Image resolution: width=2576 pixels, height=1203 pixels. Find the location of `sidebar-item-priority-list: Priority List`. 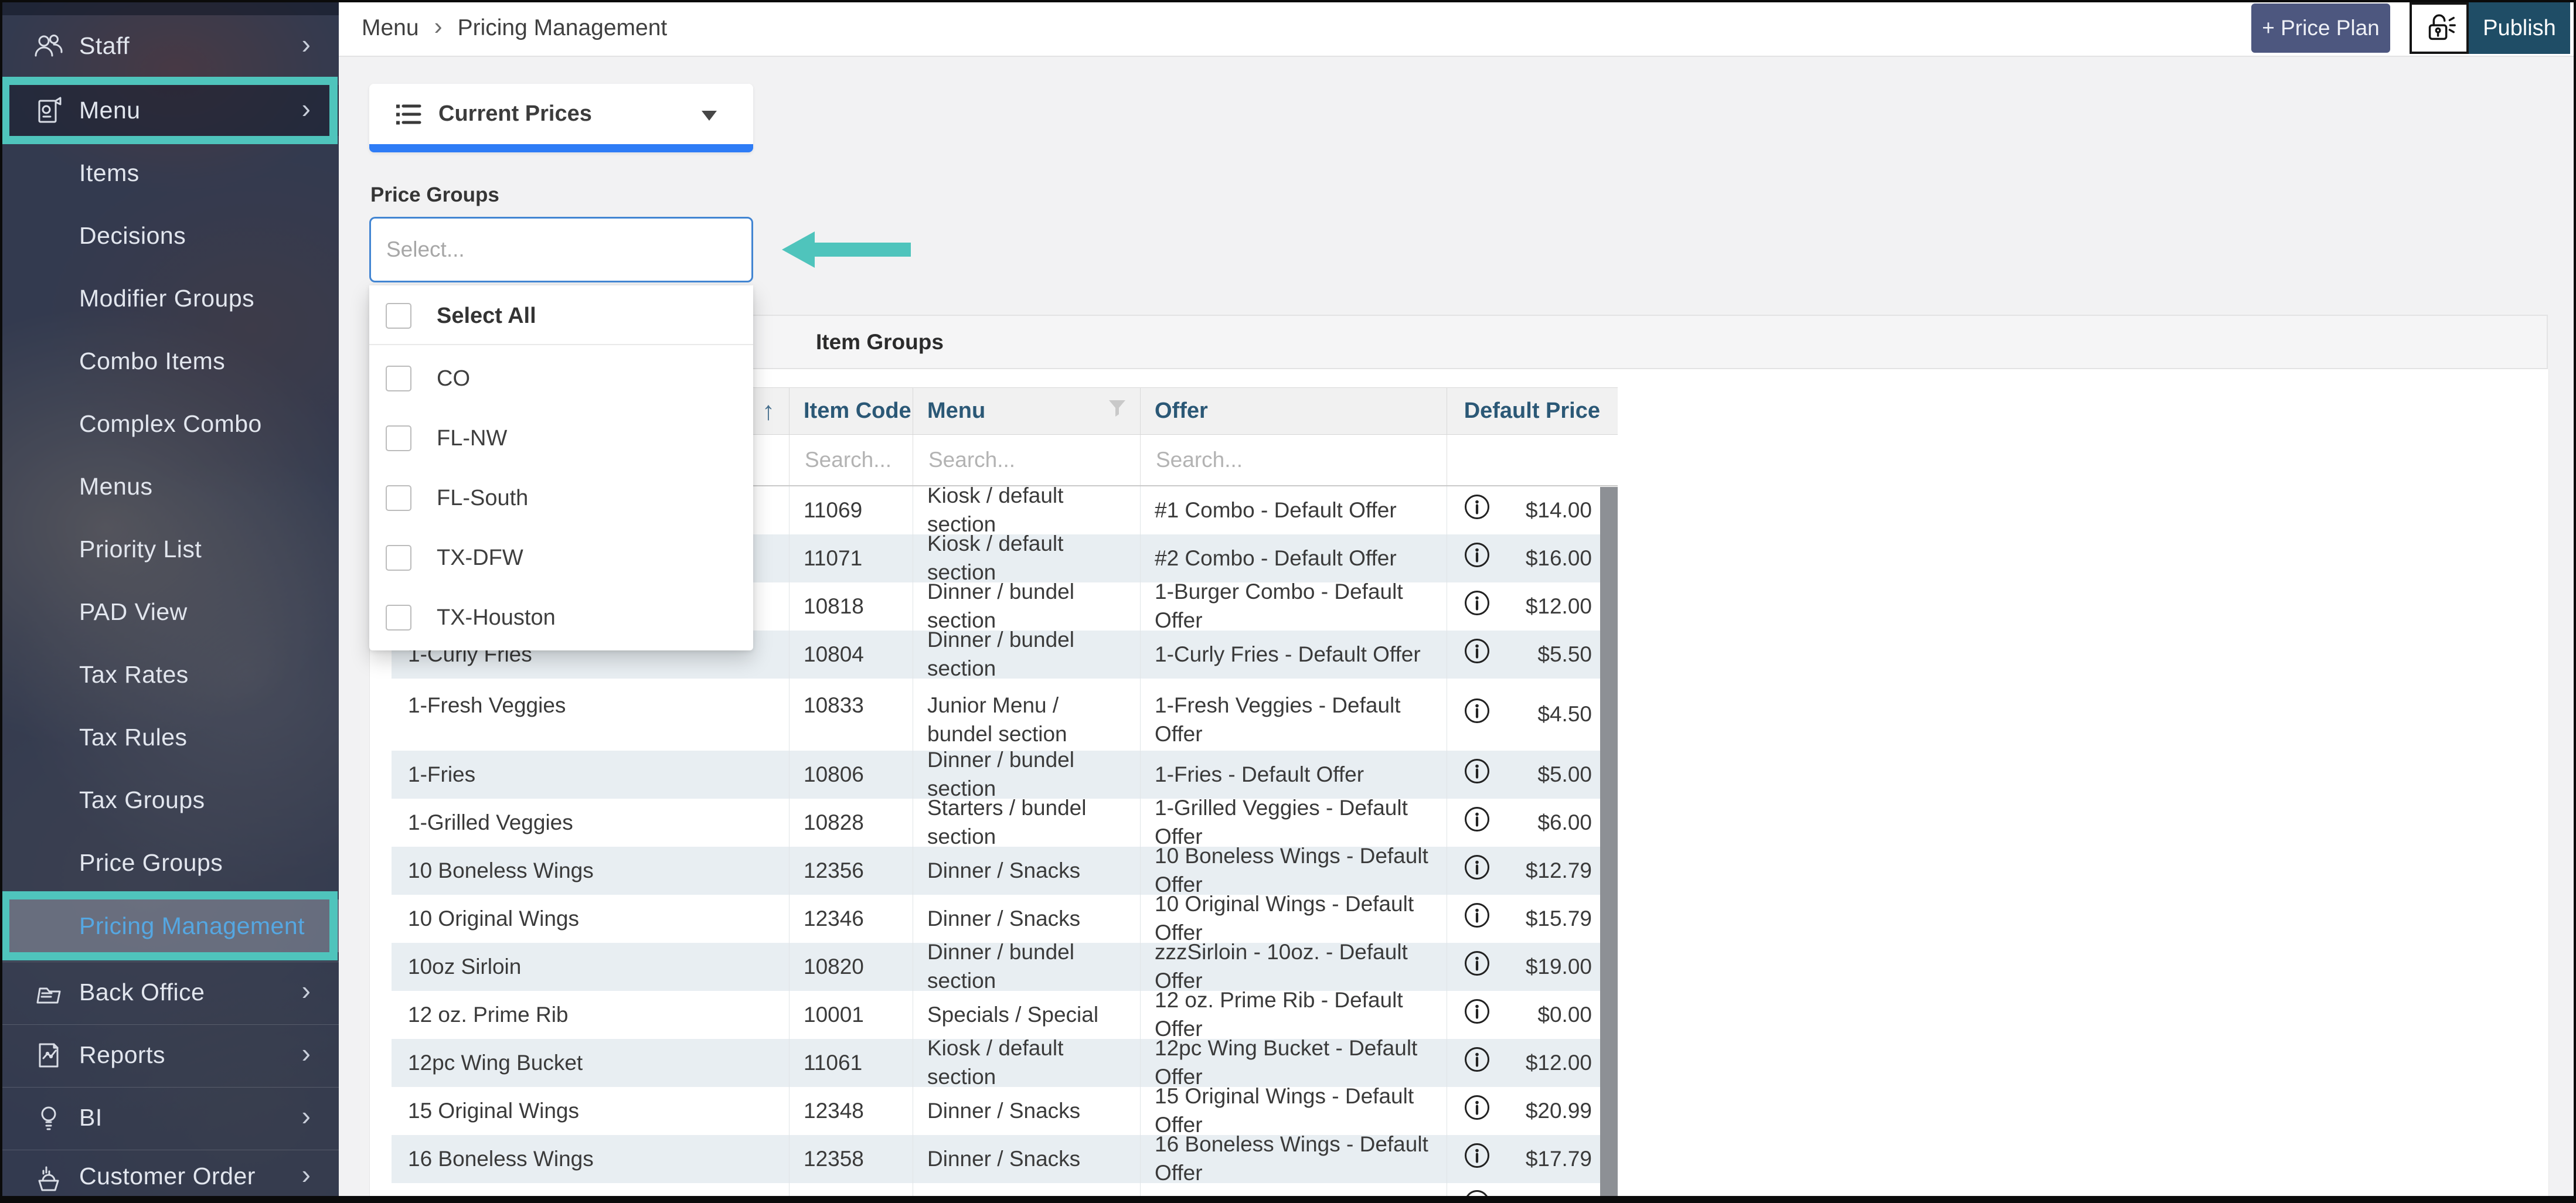

sidebar-item-priority-list: Priority List is located at coordinates (169, 549).